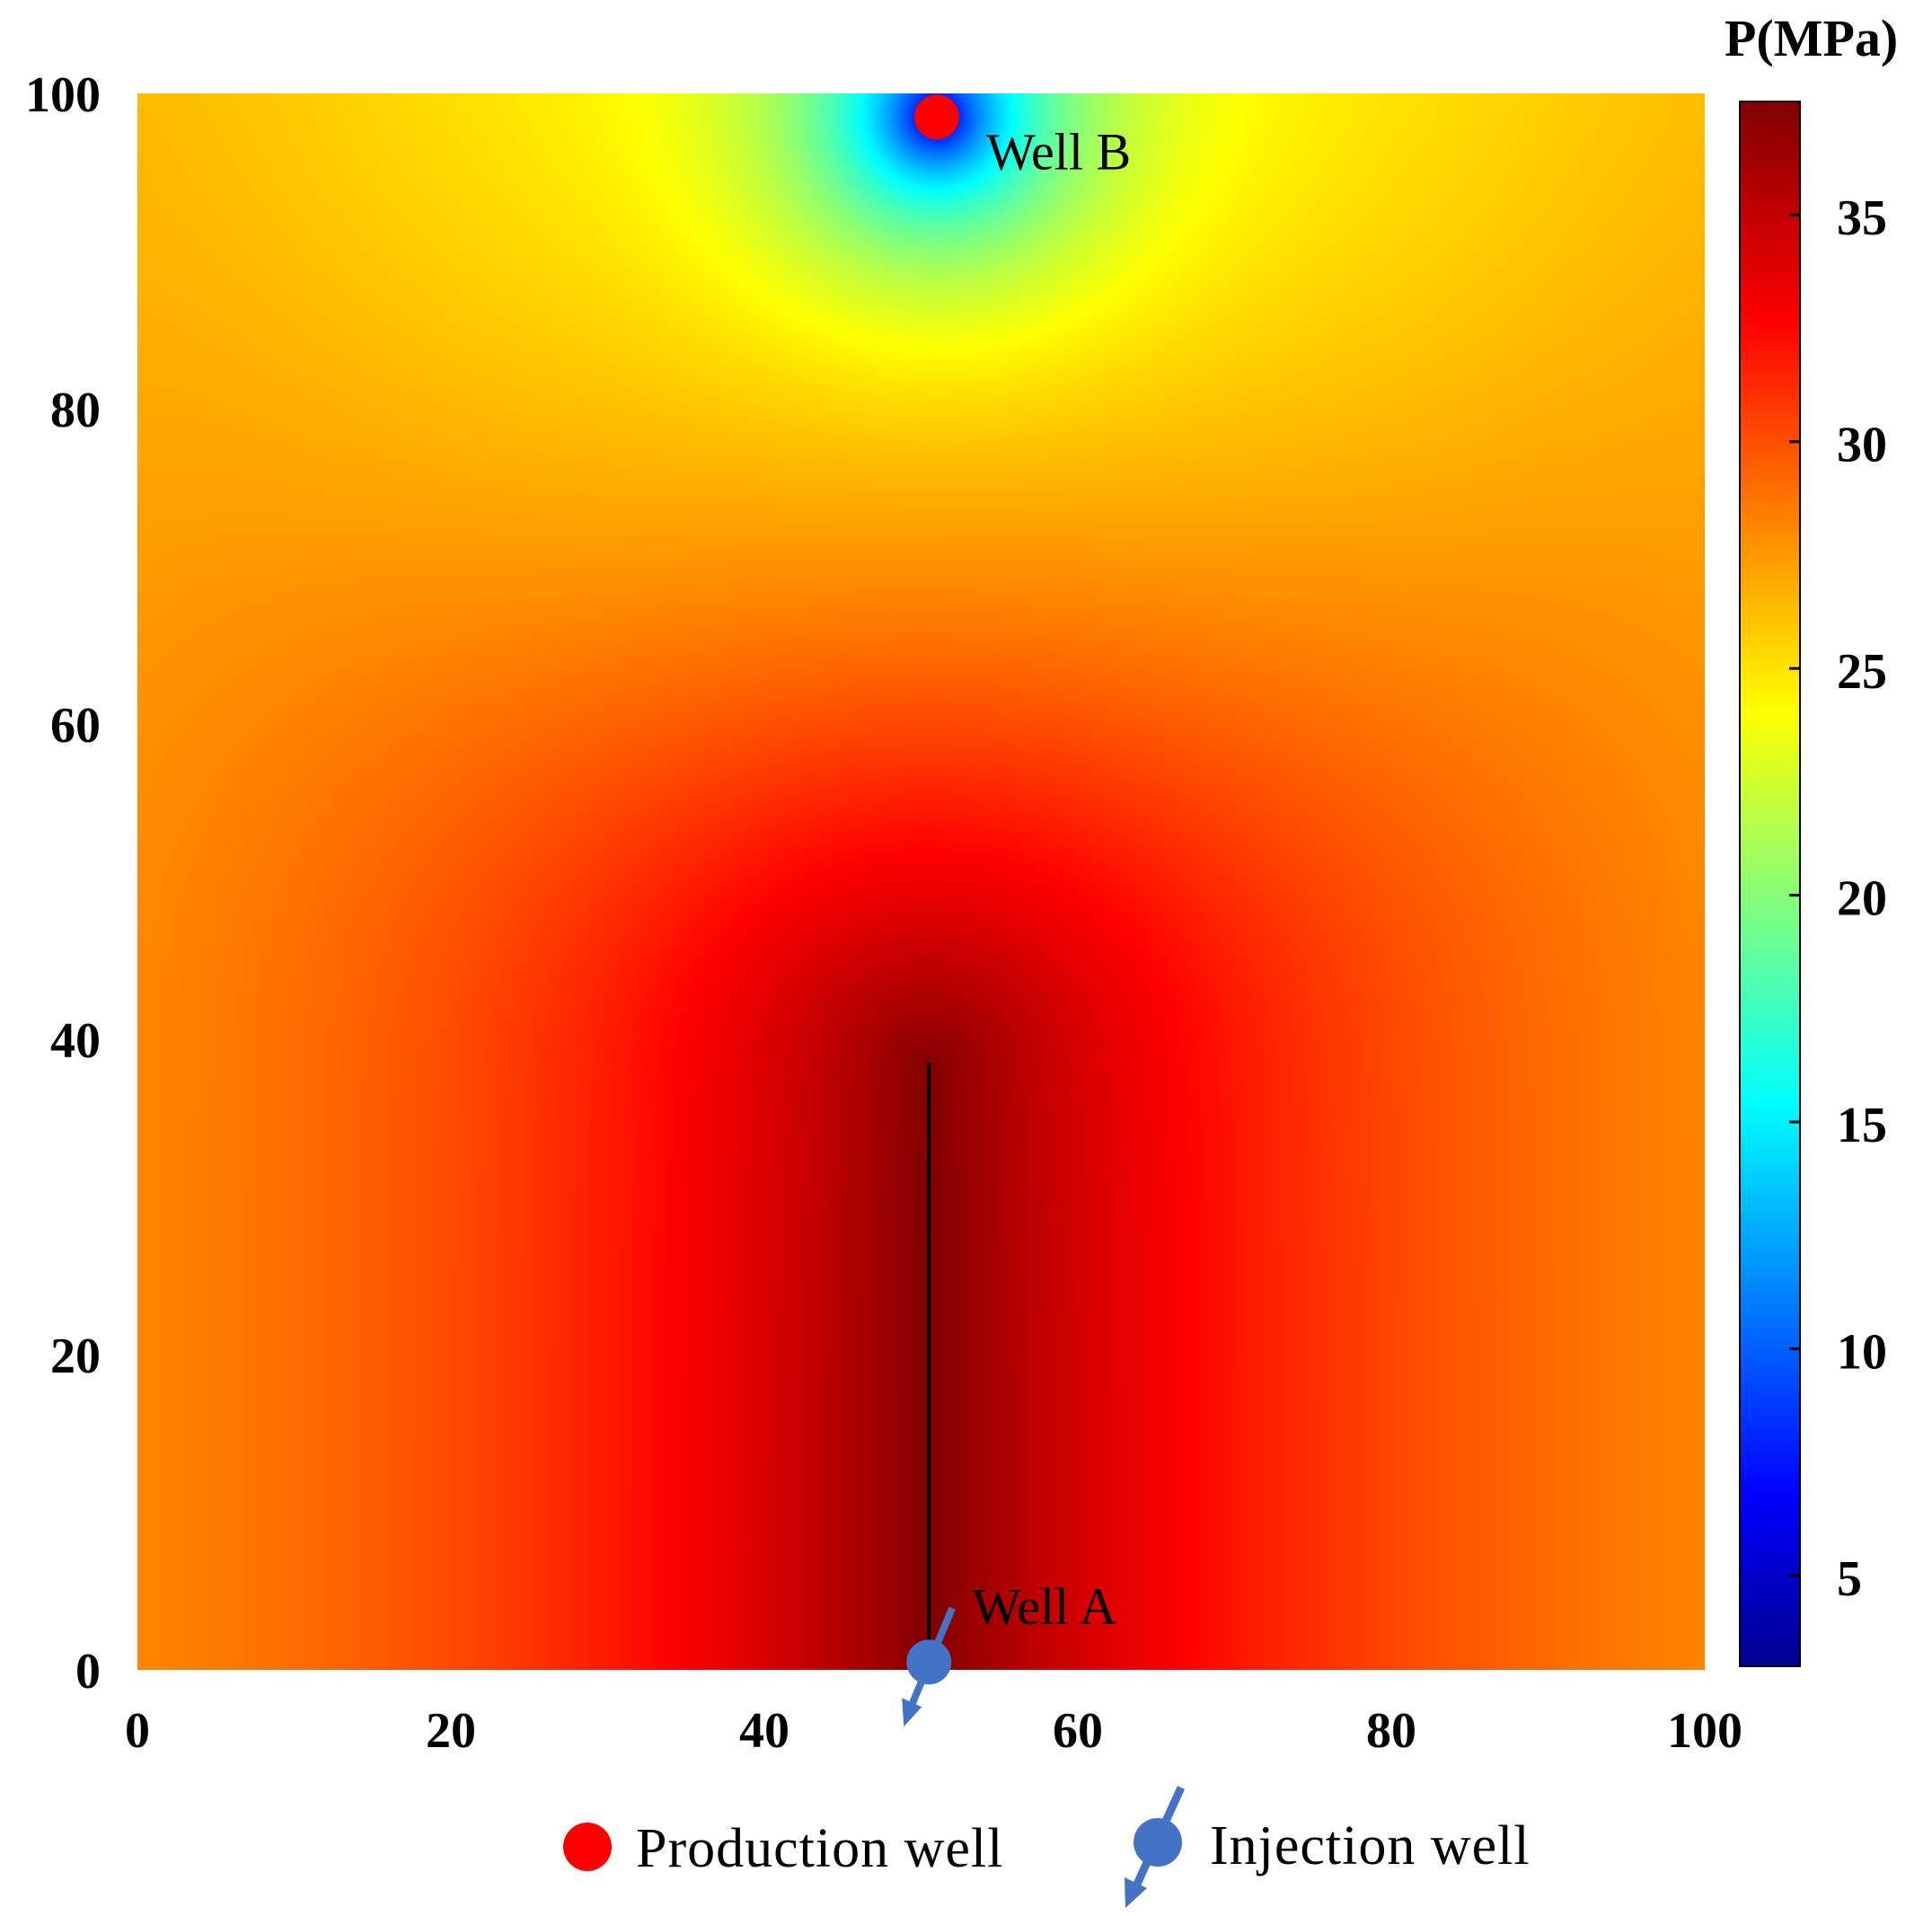 Image resolution: width=1932 pixels, height=1916 pixels. Describe the element at coordinates (75, 1041) in the screenshot. I see `y-tick-label: 40` at that location.